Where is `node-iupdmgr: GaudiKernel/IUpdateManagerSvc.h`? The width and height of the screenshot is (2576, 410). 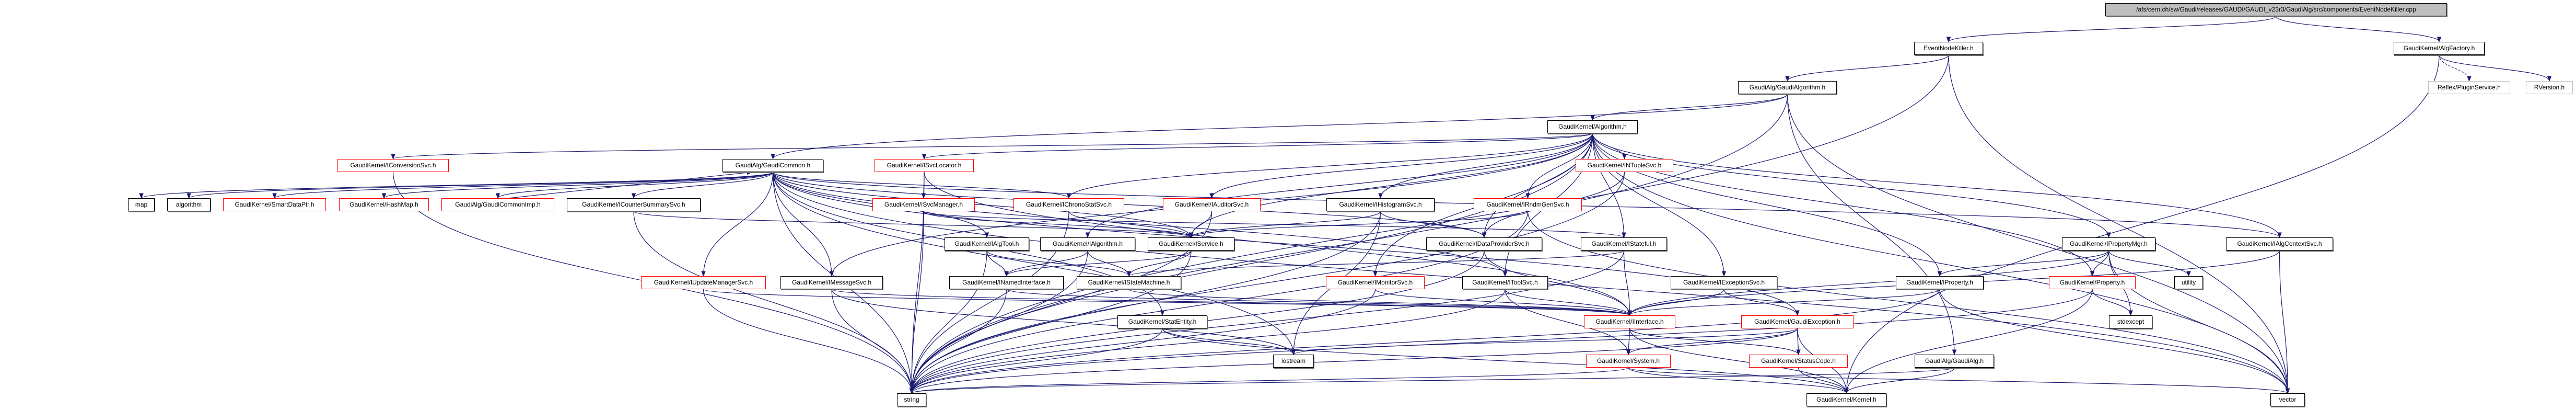 node-iupdmgr: GaudiKernel/IUpdateManagerSvc.h is located at coordinates (703, 282).